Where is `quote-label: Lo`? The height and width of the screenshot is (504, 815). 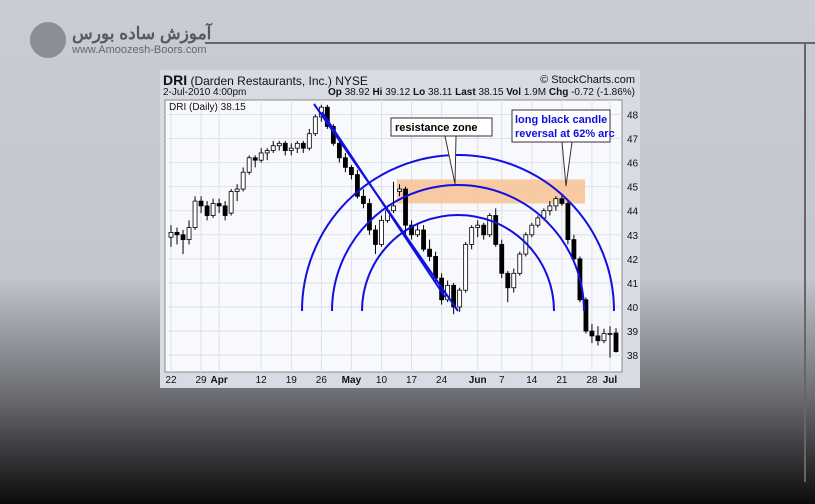 quote-label: Lo is located at coordinates (421, 92).